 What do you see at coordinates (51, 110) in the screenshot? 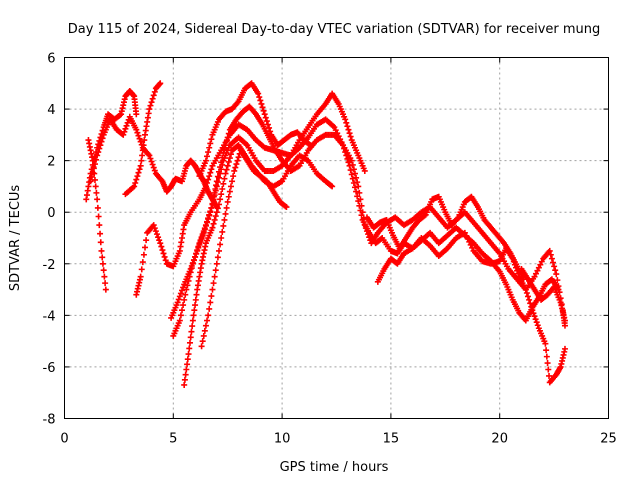
I see `y-tick-label: 4` at bounding box center [51, 110].